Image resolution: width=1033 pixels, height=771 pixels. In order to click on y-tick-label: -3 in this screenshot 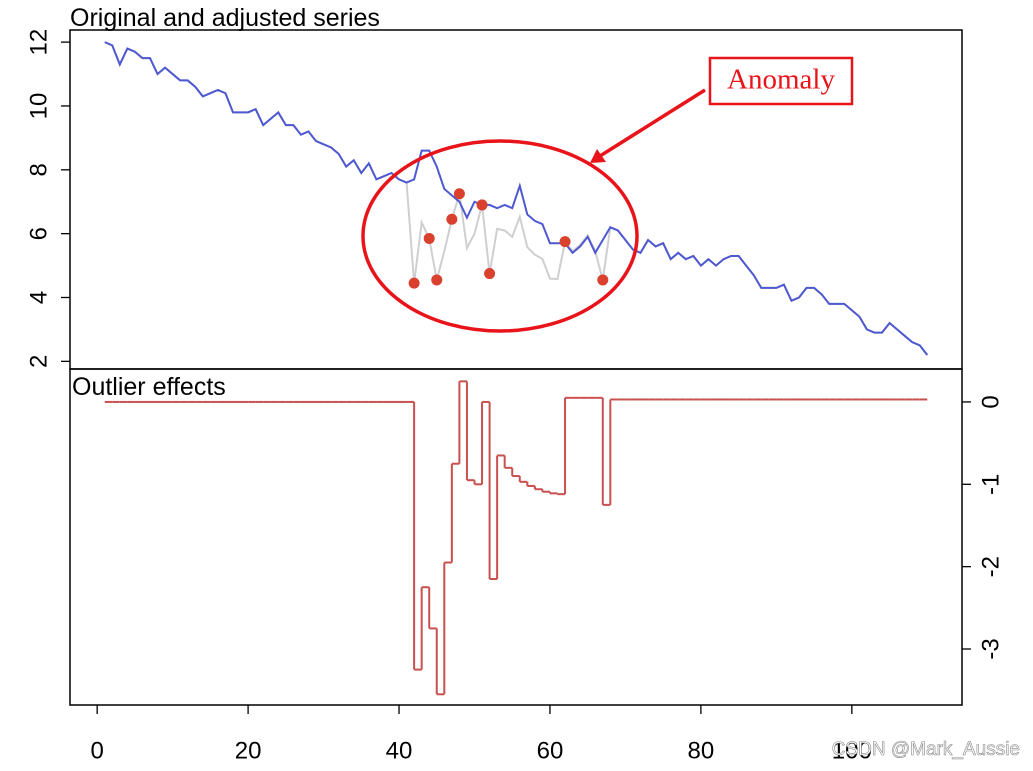, I will do `click(990, 648)`.